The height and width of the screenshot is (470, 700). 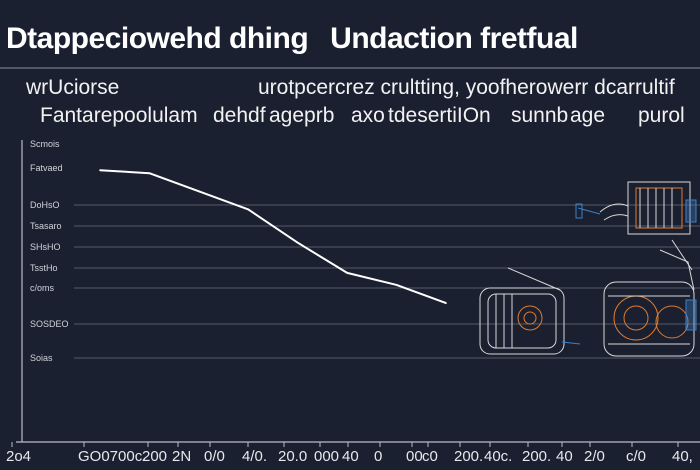 I want to click on subtitle-line-2-c: ageprb, so click(x=302, y=115).